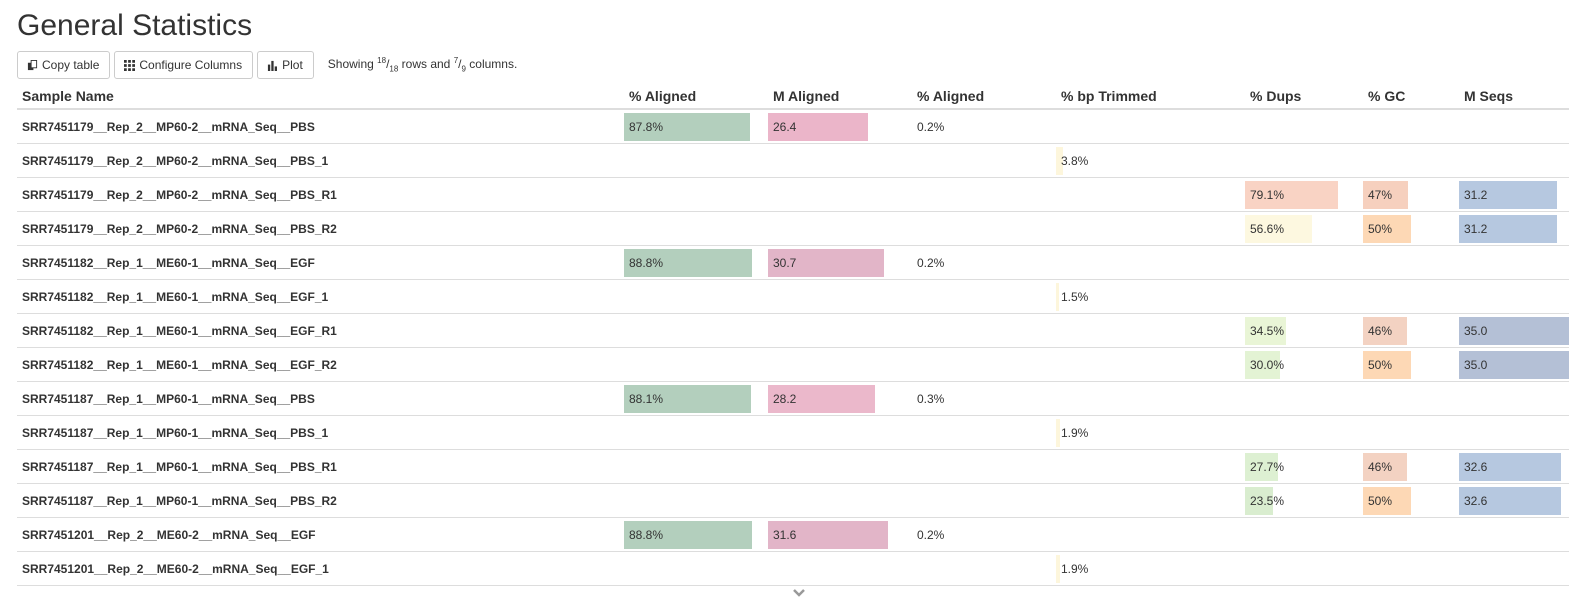 The width and height of the screenshot is (1569, 600). What do you see at coordinates (1150, 160) in the screenshot?
I see `cell-bp-trimmed: 3.8%` at bounding box center [1150, 160].